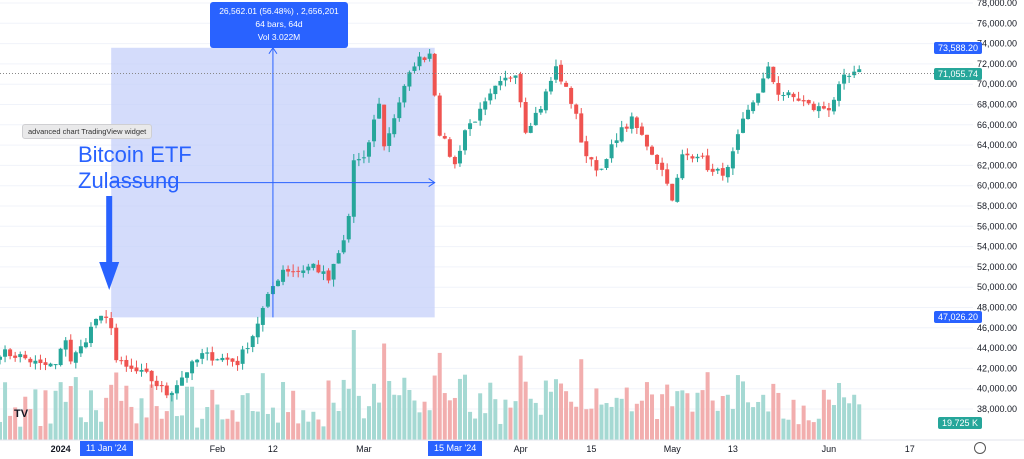 The height and width of the screenshot is (459, 1024). What do you see at coordinates (21, 414) in the screenshot?
I see `tradingview-logo-icon: TV` at bounding box center [21, 414].